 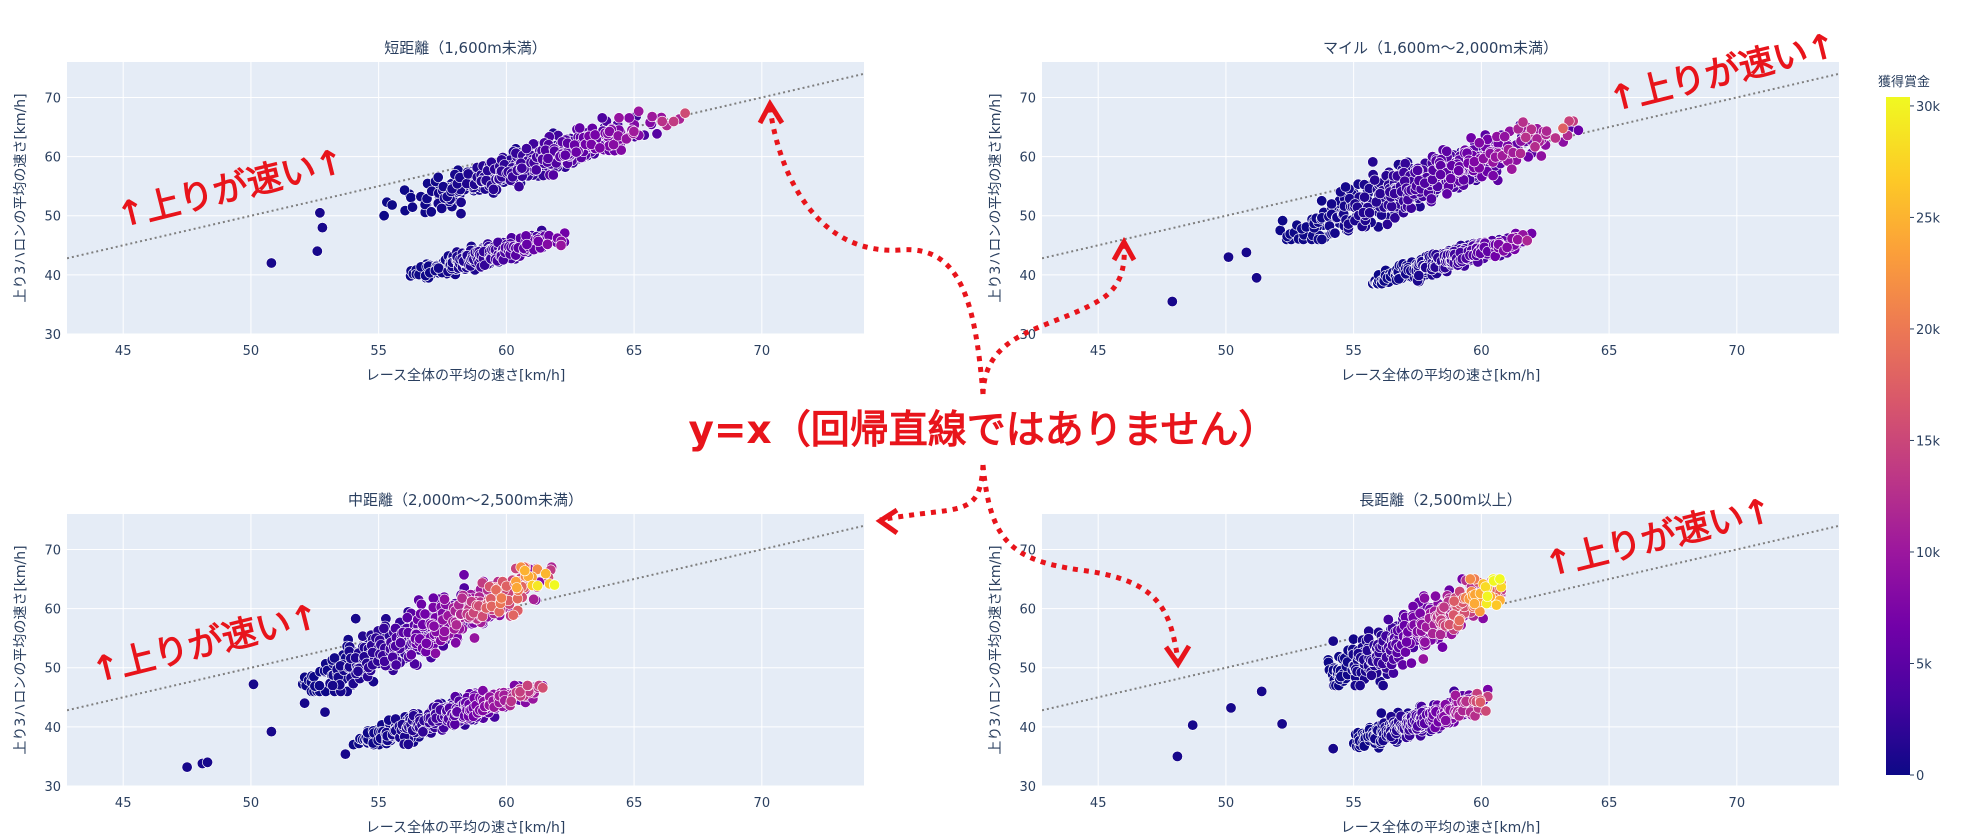 I want to click on x-tick-label: 50, so click(x=251, y=803).